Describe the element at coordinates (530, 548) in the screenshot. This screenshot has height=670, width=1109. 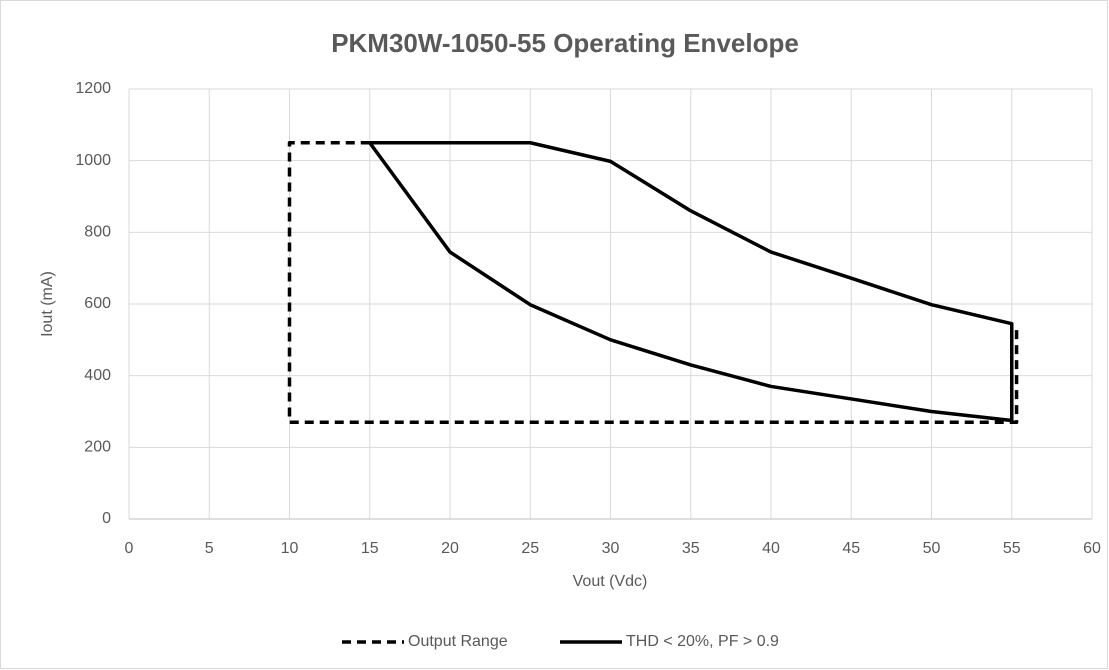
I see `x-tick-label: 25` at that location.